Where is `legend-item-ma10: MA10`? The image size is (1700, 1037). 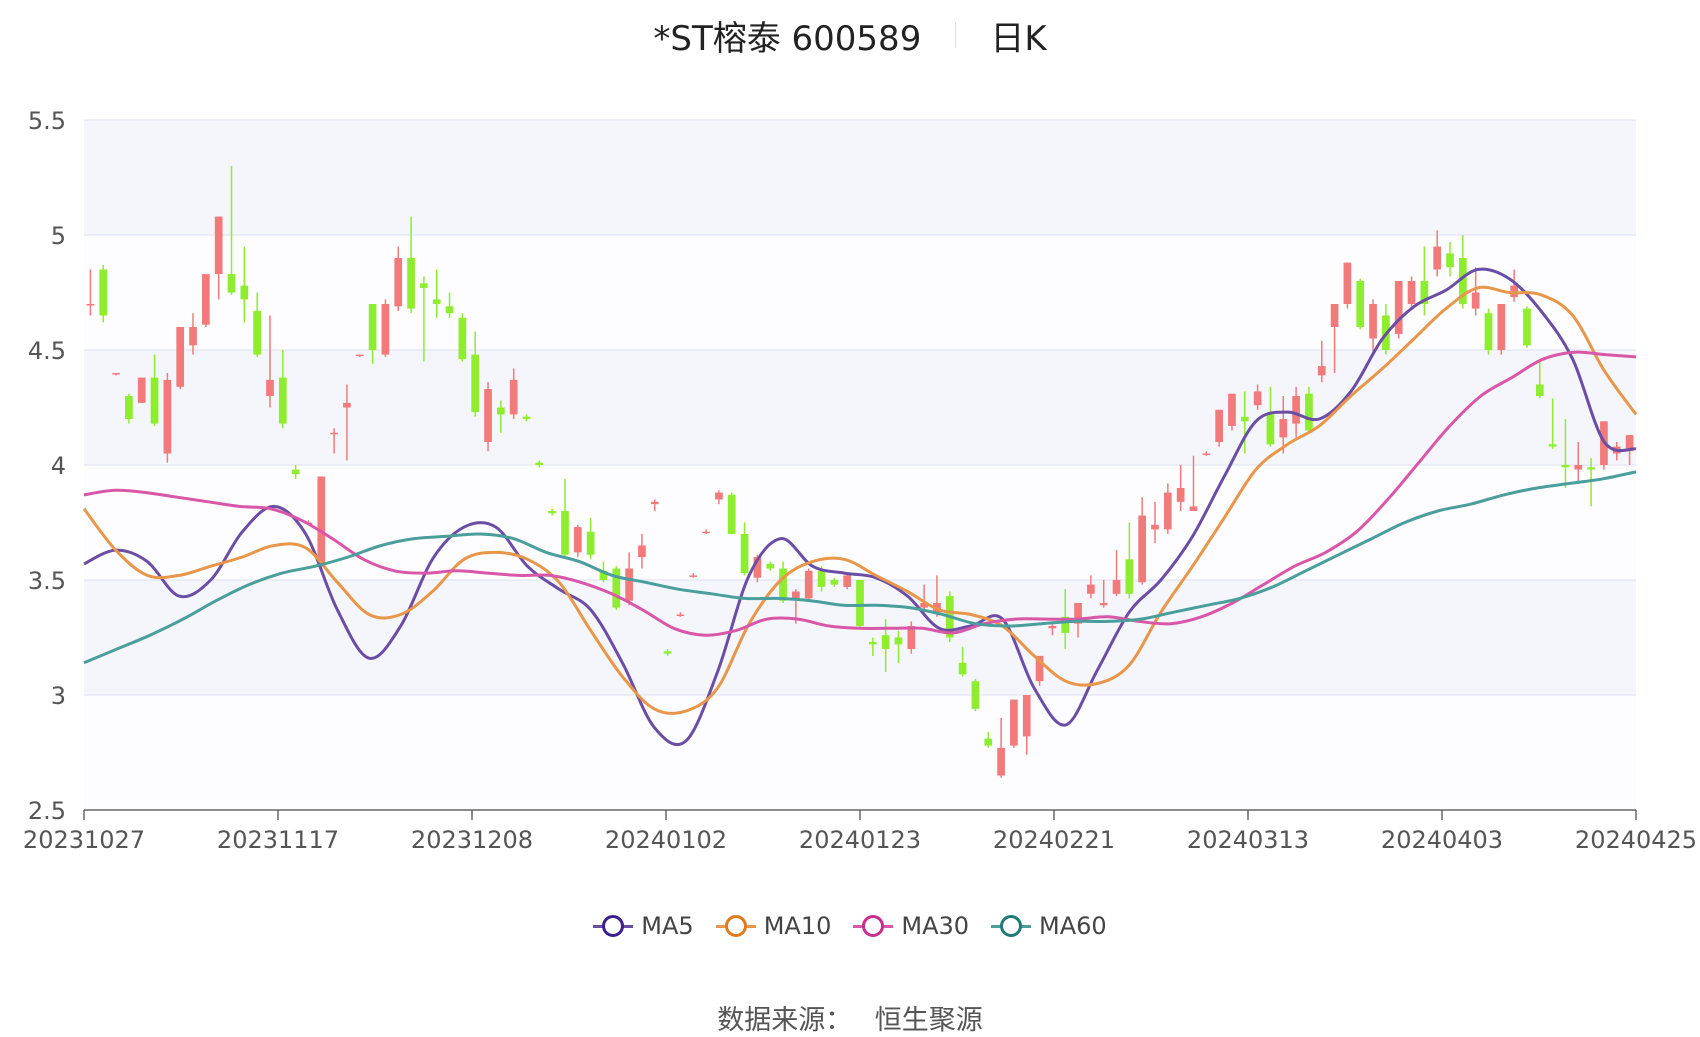
legend-item-ma10: MA10 is located at coordinates (773, 926).